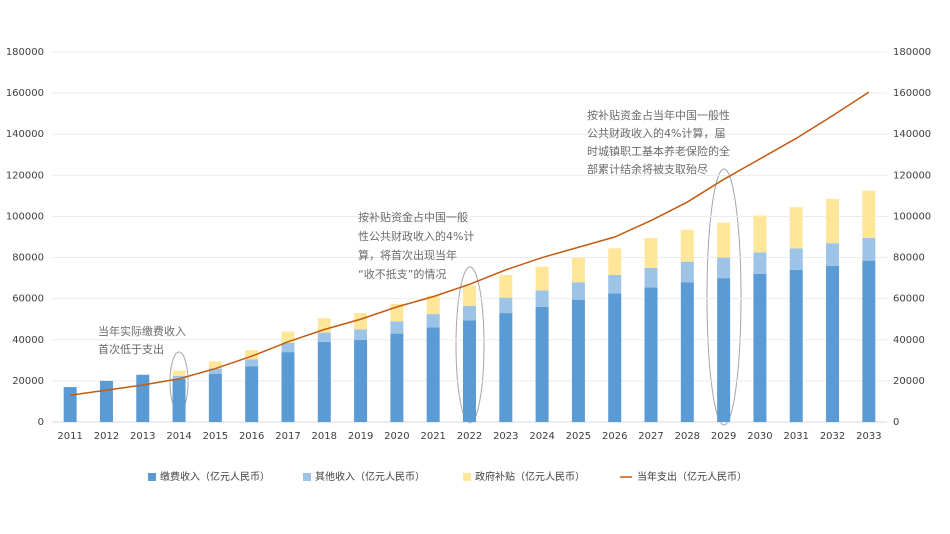 The width and height of the screenshot is (950, 534). What do you see at coordinates (647, 169) in the screenshot?
I see `annotation: 部累计结余将被支取殆尽` at bounding box center [647, 169].